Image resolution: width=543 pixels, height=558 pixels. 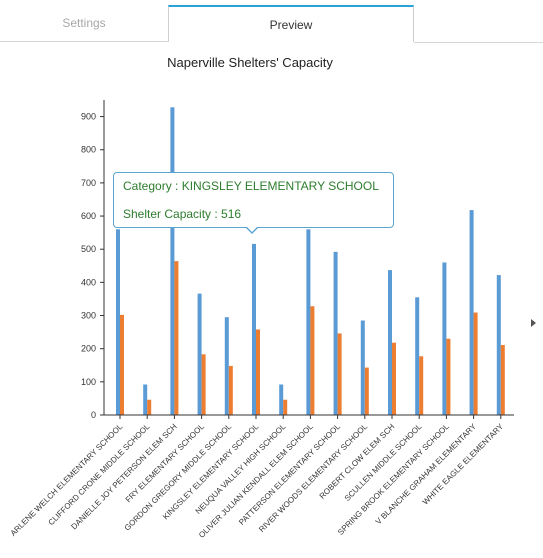 I want to click on x-tick-label: V BLANCHE GRAHAM ELEMENTARY, so click(x=426, y=474).